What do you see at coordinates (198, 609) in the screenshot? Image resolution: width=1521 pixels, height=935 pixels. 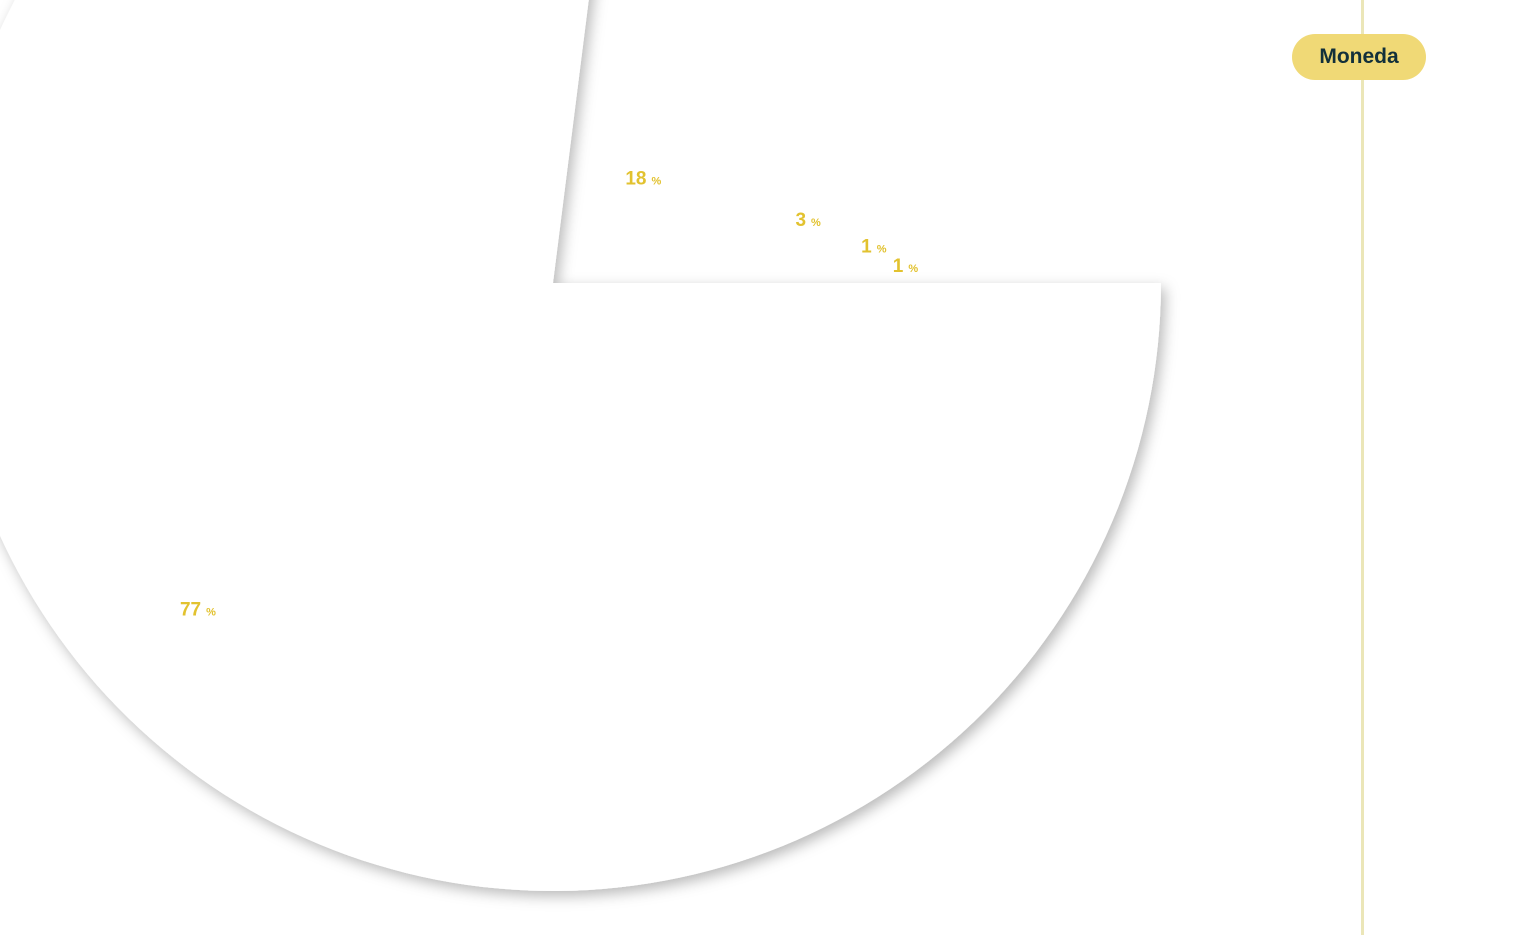 I see `slice-label-0: 77%` at bounding box center [198, 609].